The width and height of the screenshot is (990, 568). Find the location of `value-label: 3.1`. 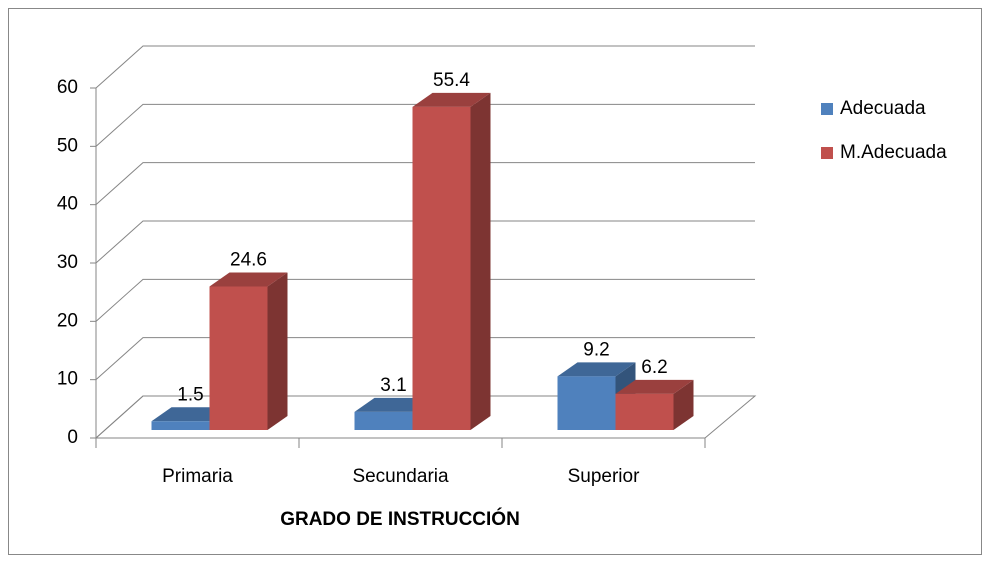

value-label: 3.1 is located at coordinates (393, 385).